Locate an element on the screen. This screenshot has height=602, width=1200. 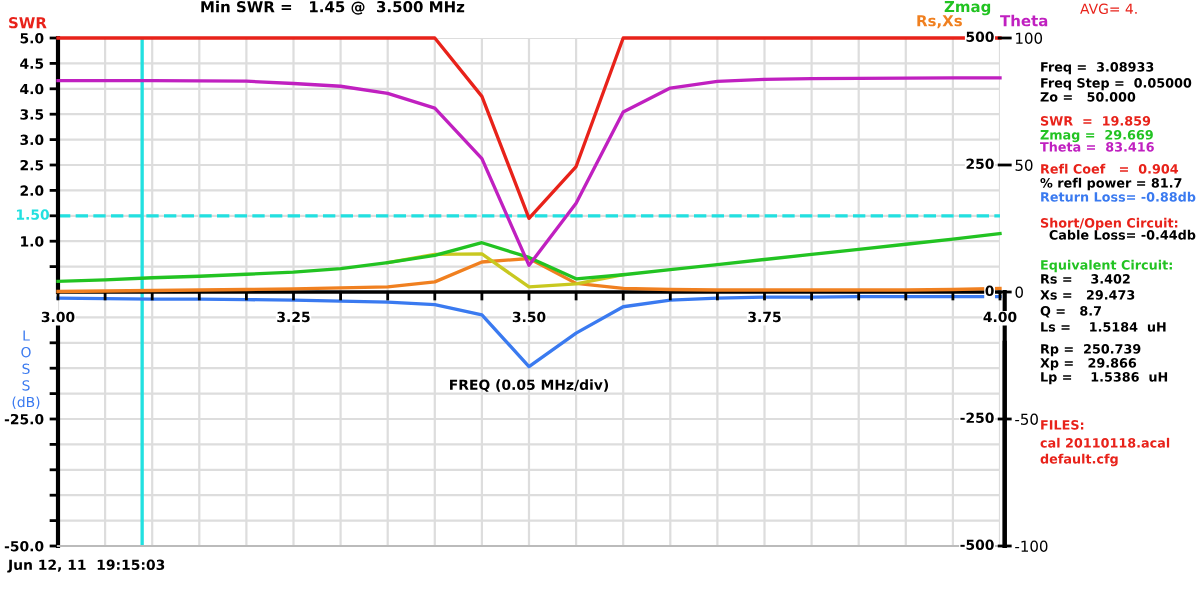
line-series is located at coordinates (529, 257).